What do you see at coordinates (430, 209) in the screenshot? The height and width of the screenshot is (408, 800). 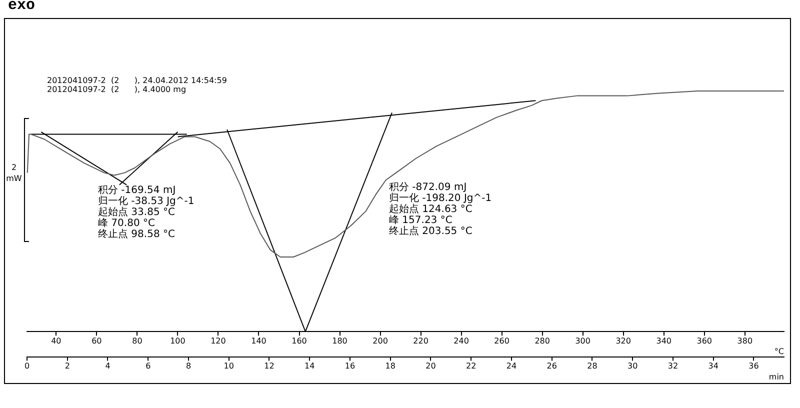 I see `annotation: 起始点 124.63 °C` at bounding box center [430, 209].